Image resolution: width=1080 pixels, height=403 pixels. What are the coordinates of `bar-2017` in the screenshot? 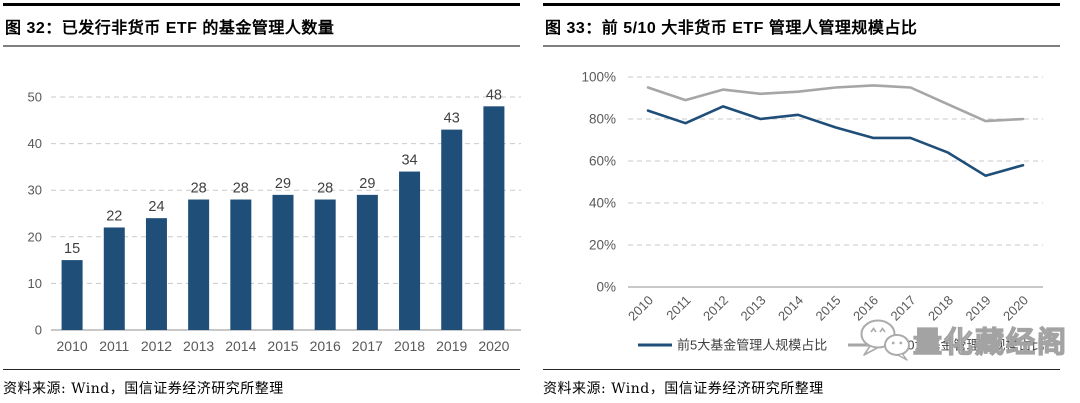 It's located at (367, 262).